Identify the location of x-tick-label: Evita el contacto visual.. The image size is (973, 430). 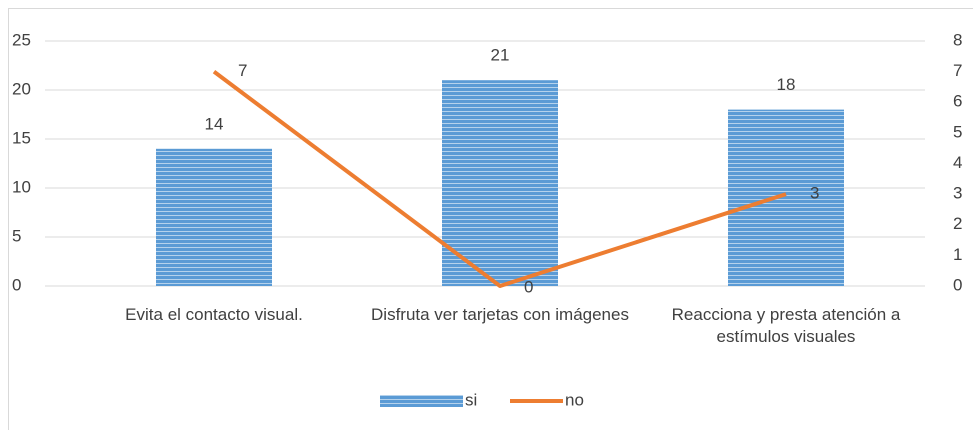
(214, 314).